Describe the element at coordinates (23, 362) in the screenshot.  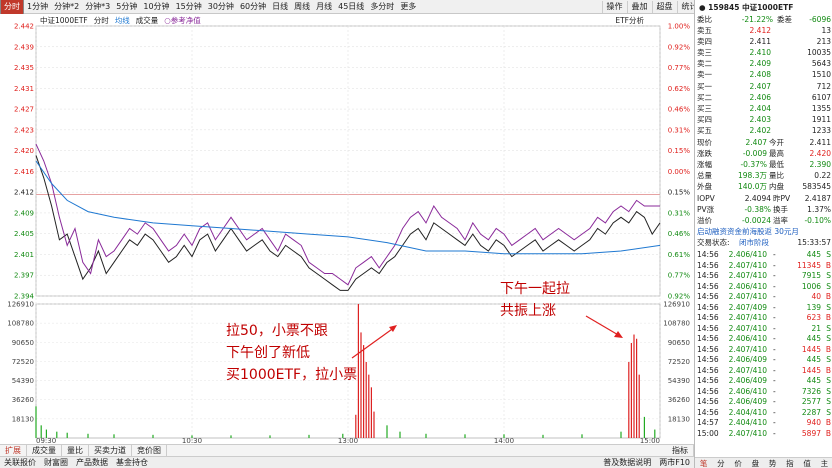
I see `volume-tick: 72520` at that location.